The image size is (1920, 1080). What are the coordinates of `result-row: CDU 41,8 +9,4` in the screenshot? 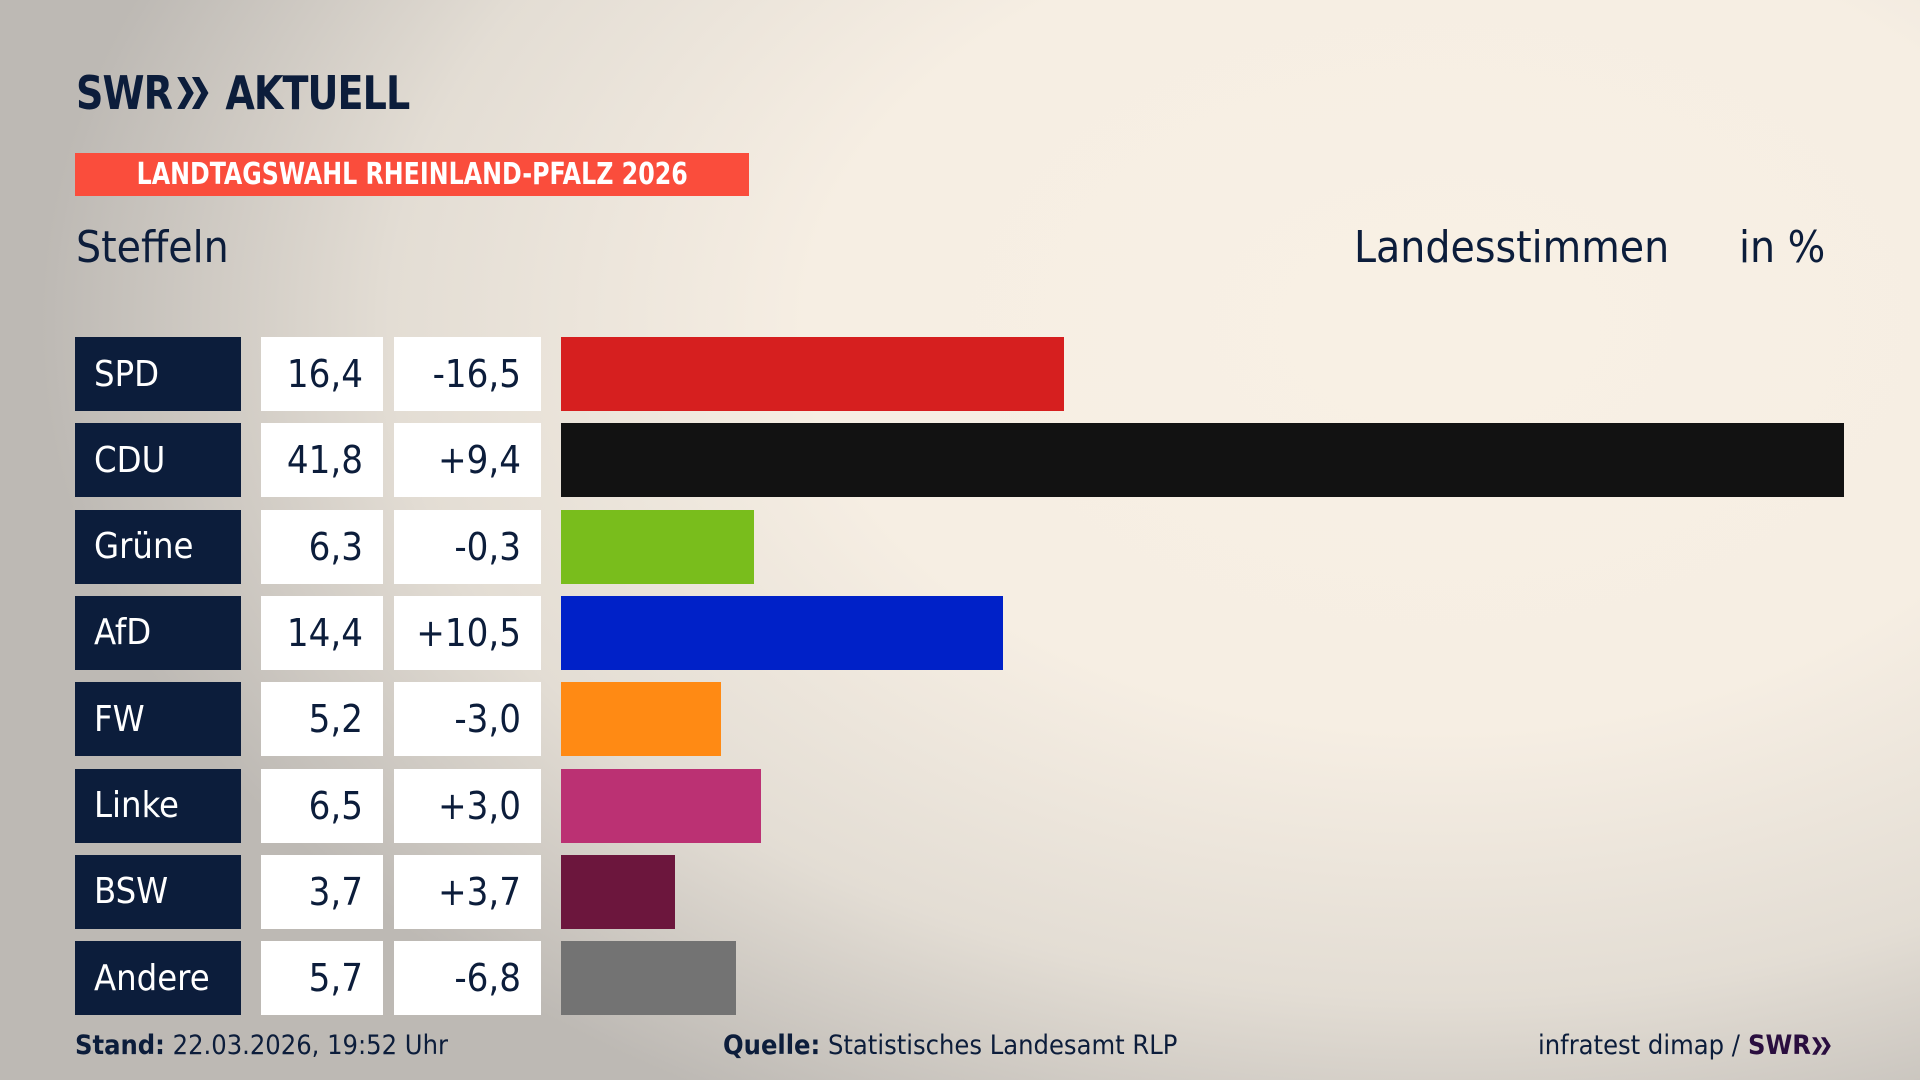 It's located at (960, 460).